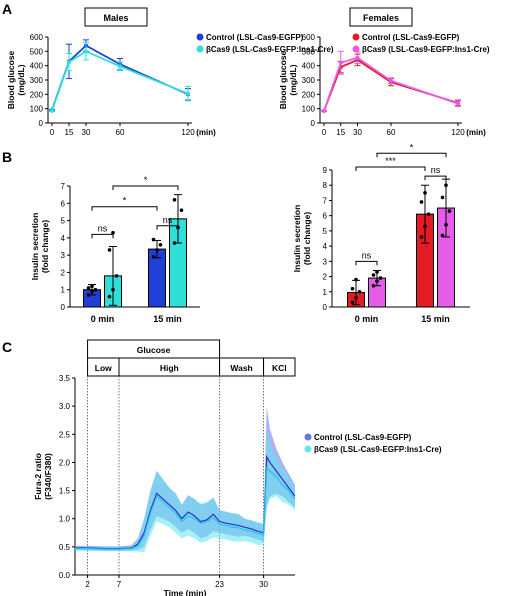 This screenshot has height=596, width=520. What do you see at coordinates (219, 584) in the screenshot?
I see `x-tick-label: 23` at bounding box center [219, 584].